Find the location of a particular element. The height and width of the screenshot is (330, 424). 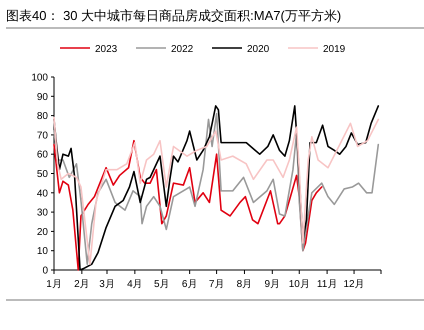

y-tick-label: 0 is located at coordinates (45, 271).